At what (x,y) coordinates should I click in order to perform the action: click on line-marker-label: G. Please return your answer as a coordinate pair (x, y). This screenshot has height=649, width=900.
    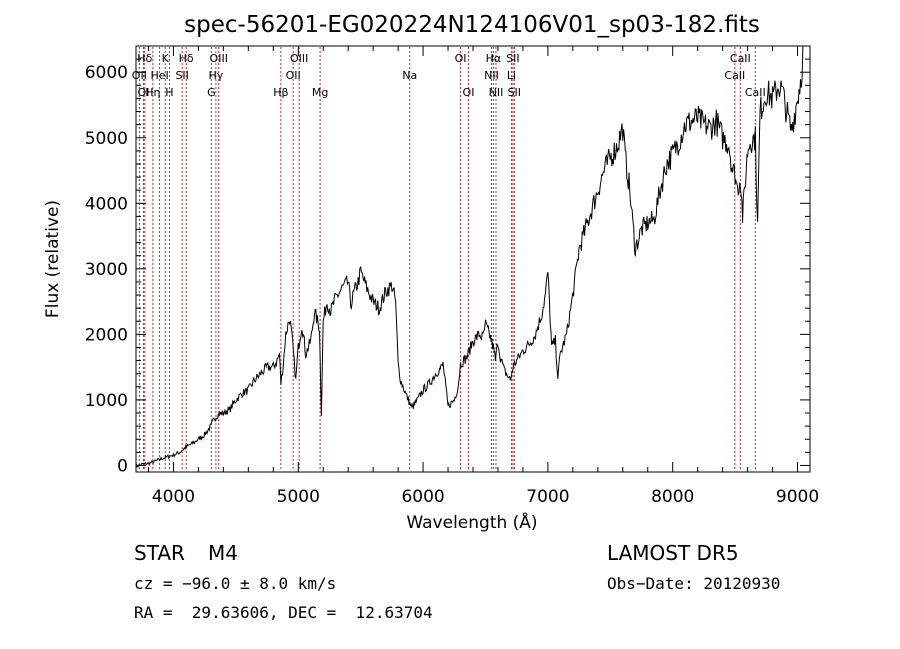
    Looking at the image, I should click on (211, 92).